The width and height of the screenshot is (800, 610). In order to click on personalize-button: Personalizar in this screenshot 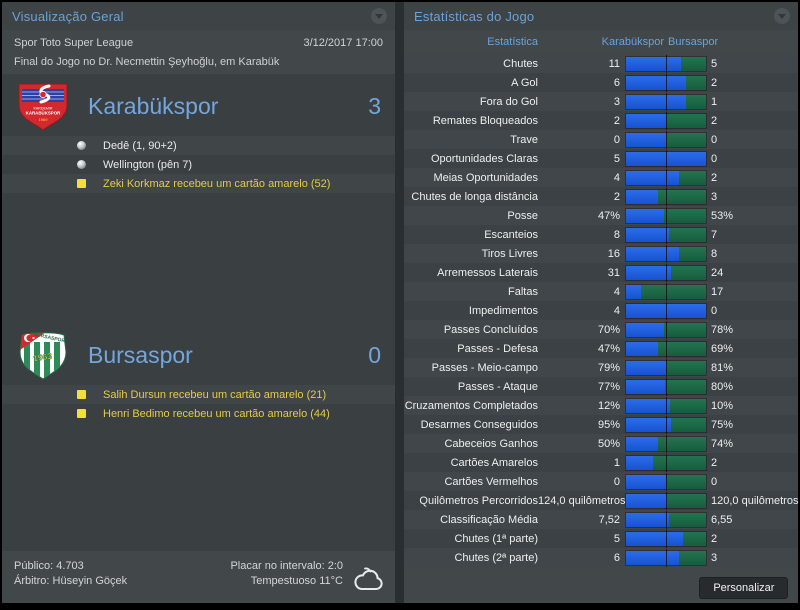, I will do `click(744, 588)`.